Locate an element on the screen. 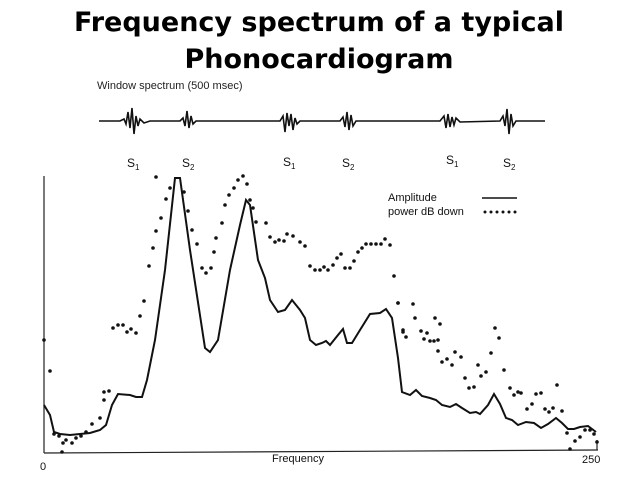 The height and width of the screenshot is (479, 638). legend-dotted-swatch is located at coordinates (500, 212).